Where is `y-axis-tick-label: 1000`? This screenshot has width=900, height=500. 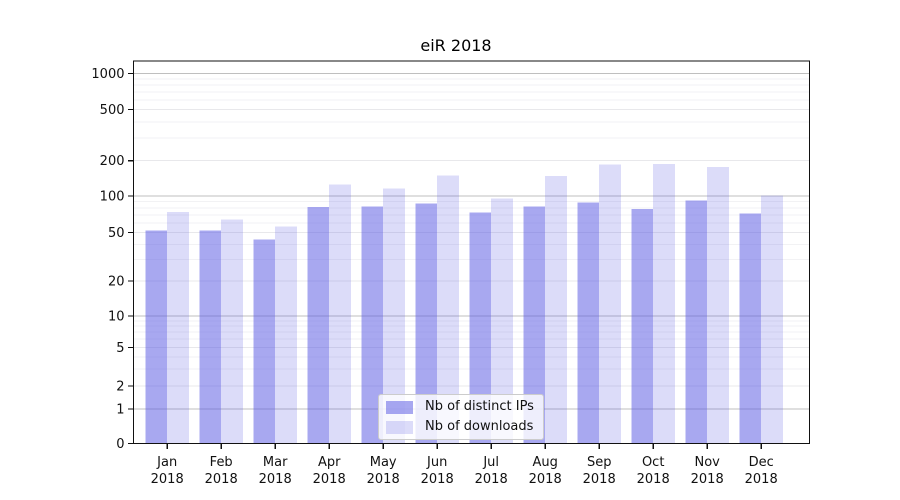
y-axis-tick-label: 1000 is located at coordinates (107, 74).